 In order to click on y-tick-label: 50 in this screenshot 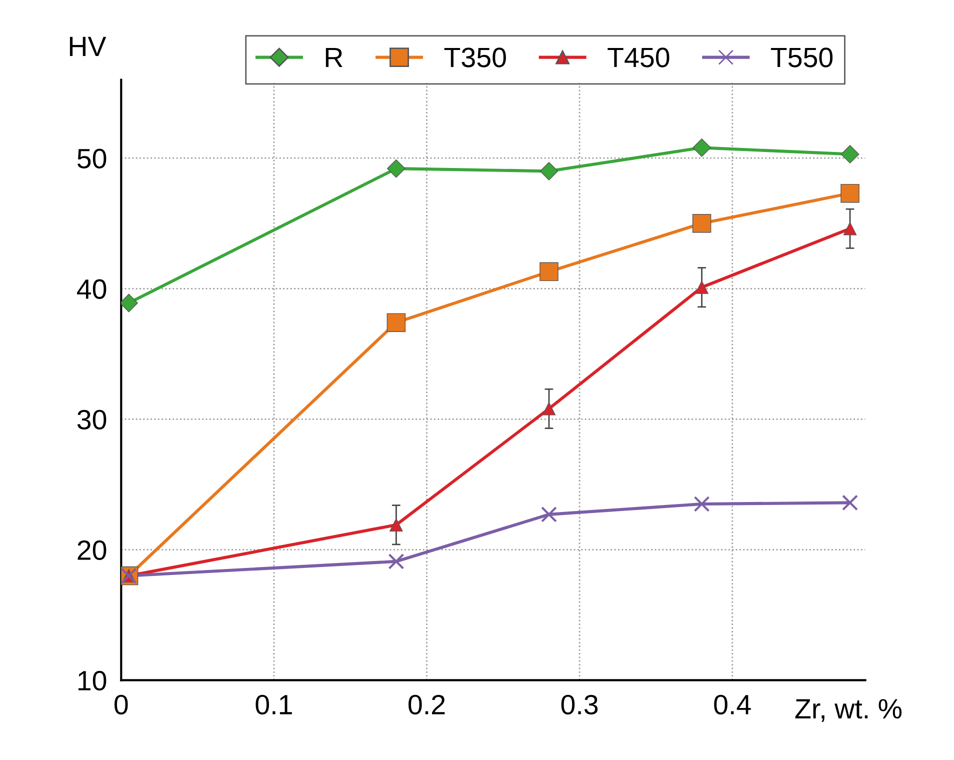, I will do `click(91, 158)`.